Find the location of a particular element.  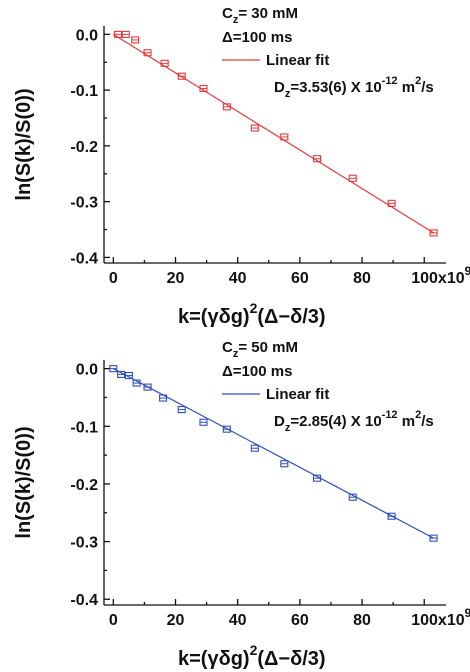

annotation-concentration: Cz= 30 mM is located at coordinates (260, 15).